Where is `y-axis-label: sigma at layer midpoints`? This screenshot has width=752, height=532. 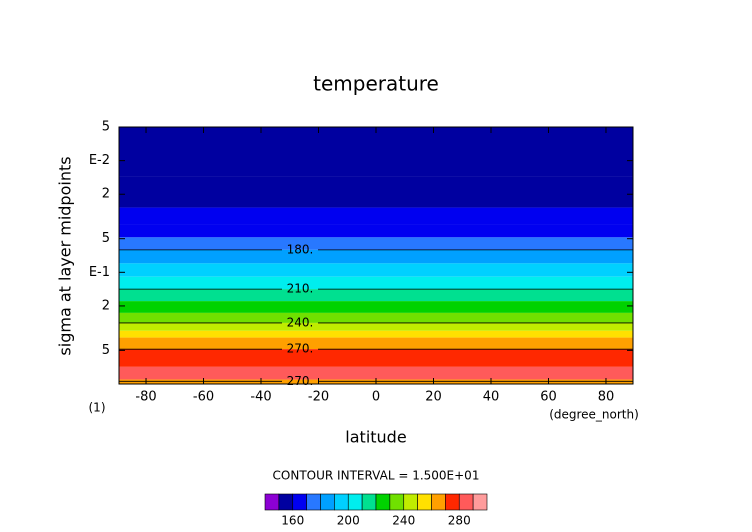
y-axis-label: sigma at layer midpoints is located at coordinates (65, 255).